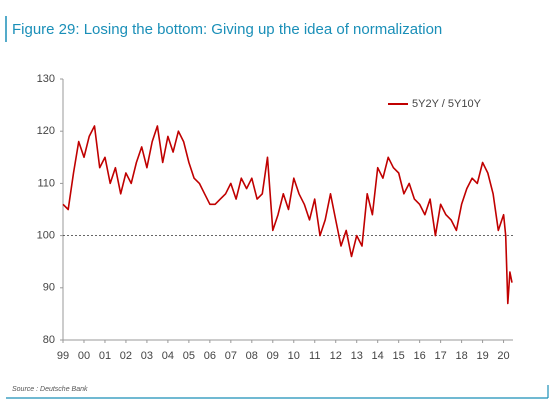 The width and height of the screenshot is (560, 406). Describe the element at coordinates (314, 356) in the screenshot. I see `x-tick-label: 11` at that location.